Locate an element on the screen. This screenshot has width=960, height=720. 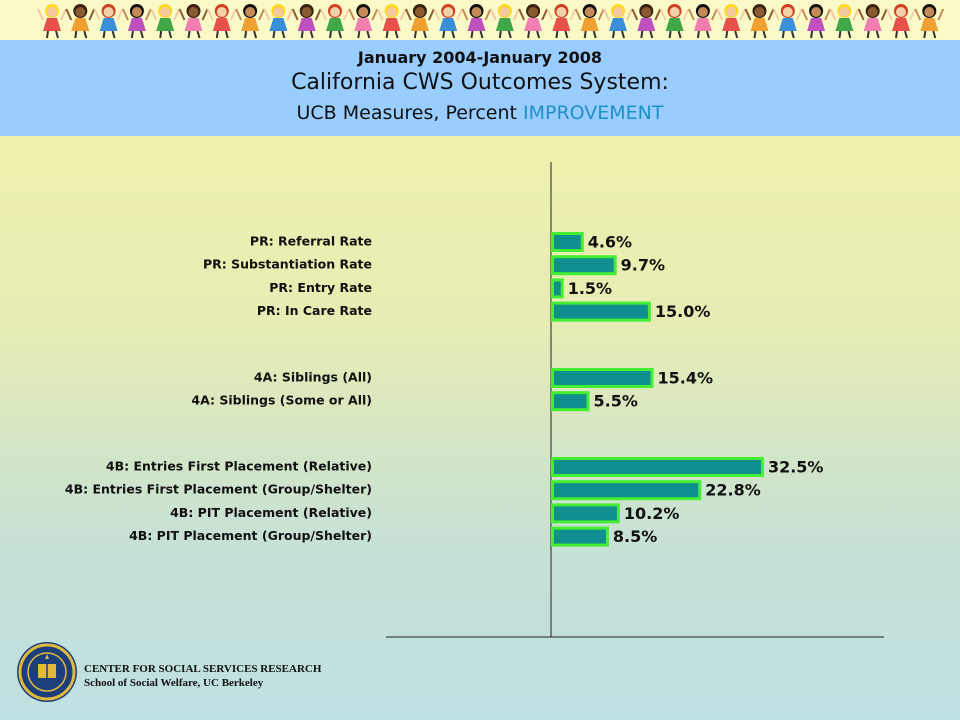
category-label: PR: Substantiation Rate is located at coordinates (287, 264).